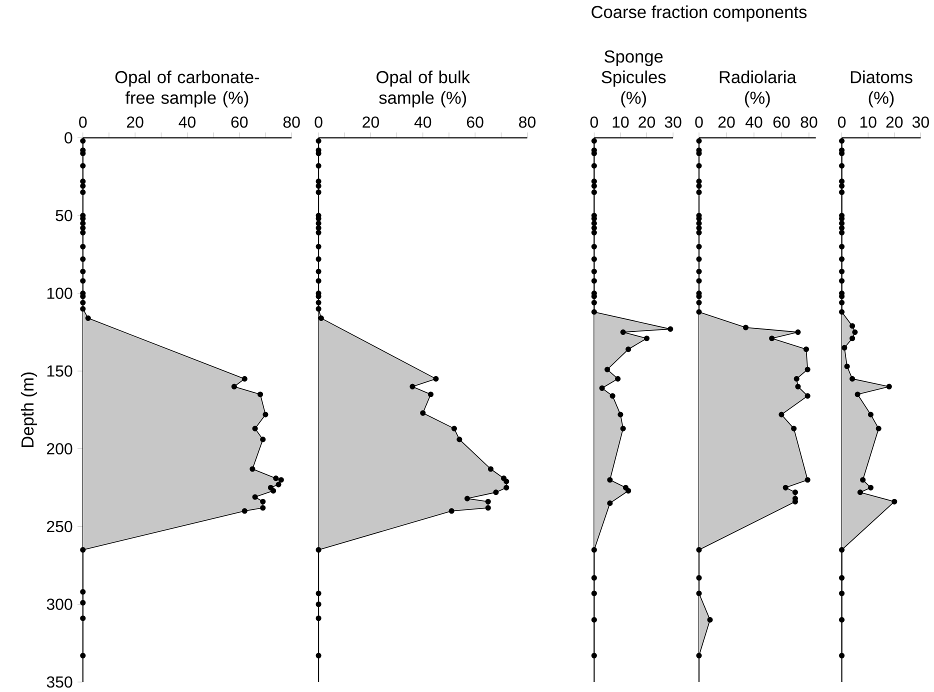  What do you see at coordinates (59, 448) in the screenshot?
I see `y-tick-label: 200` at bounding box center [59, 448].